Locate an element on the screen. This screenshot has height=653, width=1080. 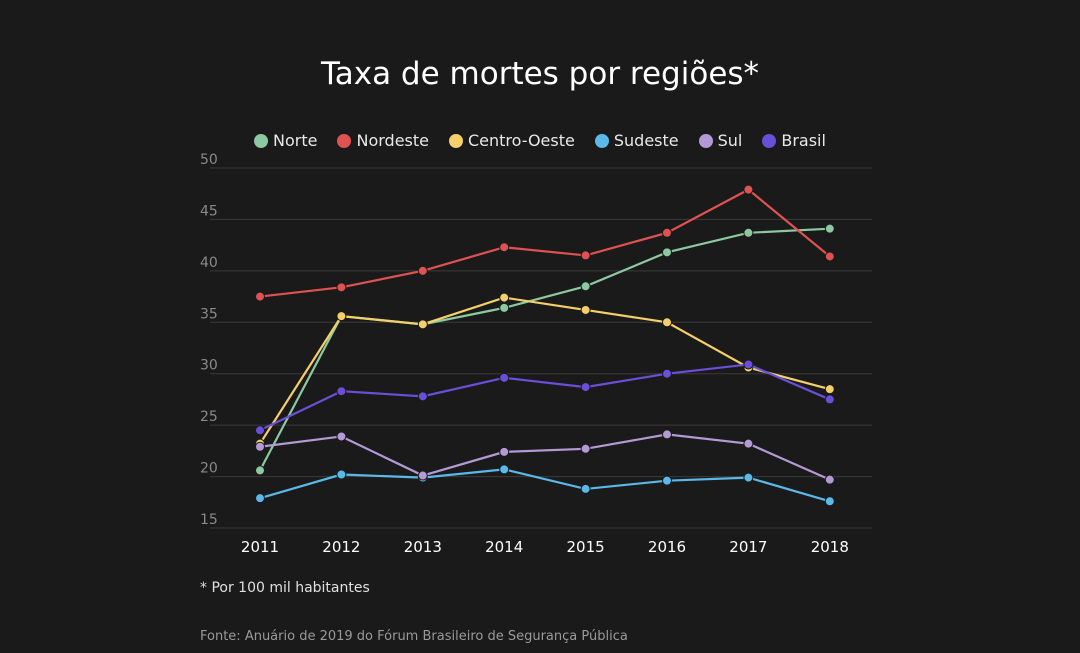
legend-label: Centro-Oeste is located at coordinates (521, 140).